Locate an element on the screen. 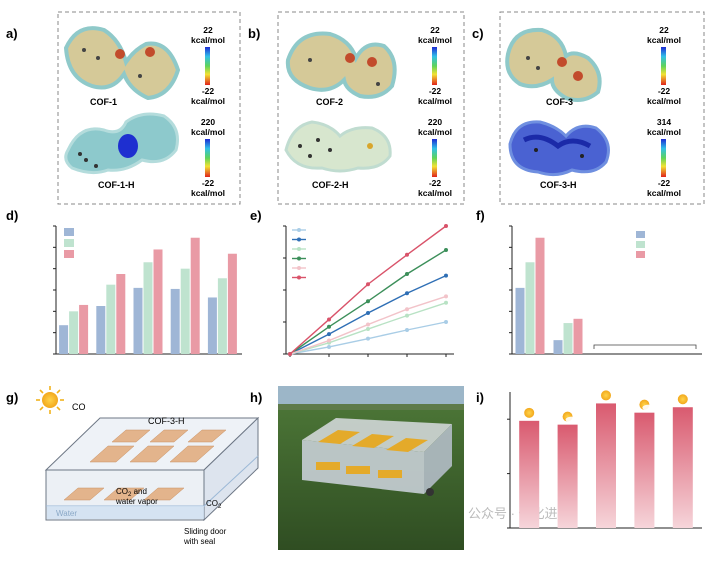 This screenshot has height=561, width=715. color-scale-b1: 22 kcal/mol -22 kcal/mol is located at coordinates (435, 65).